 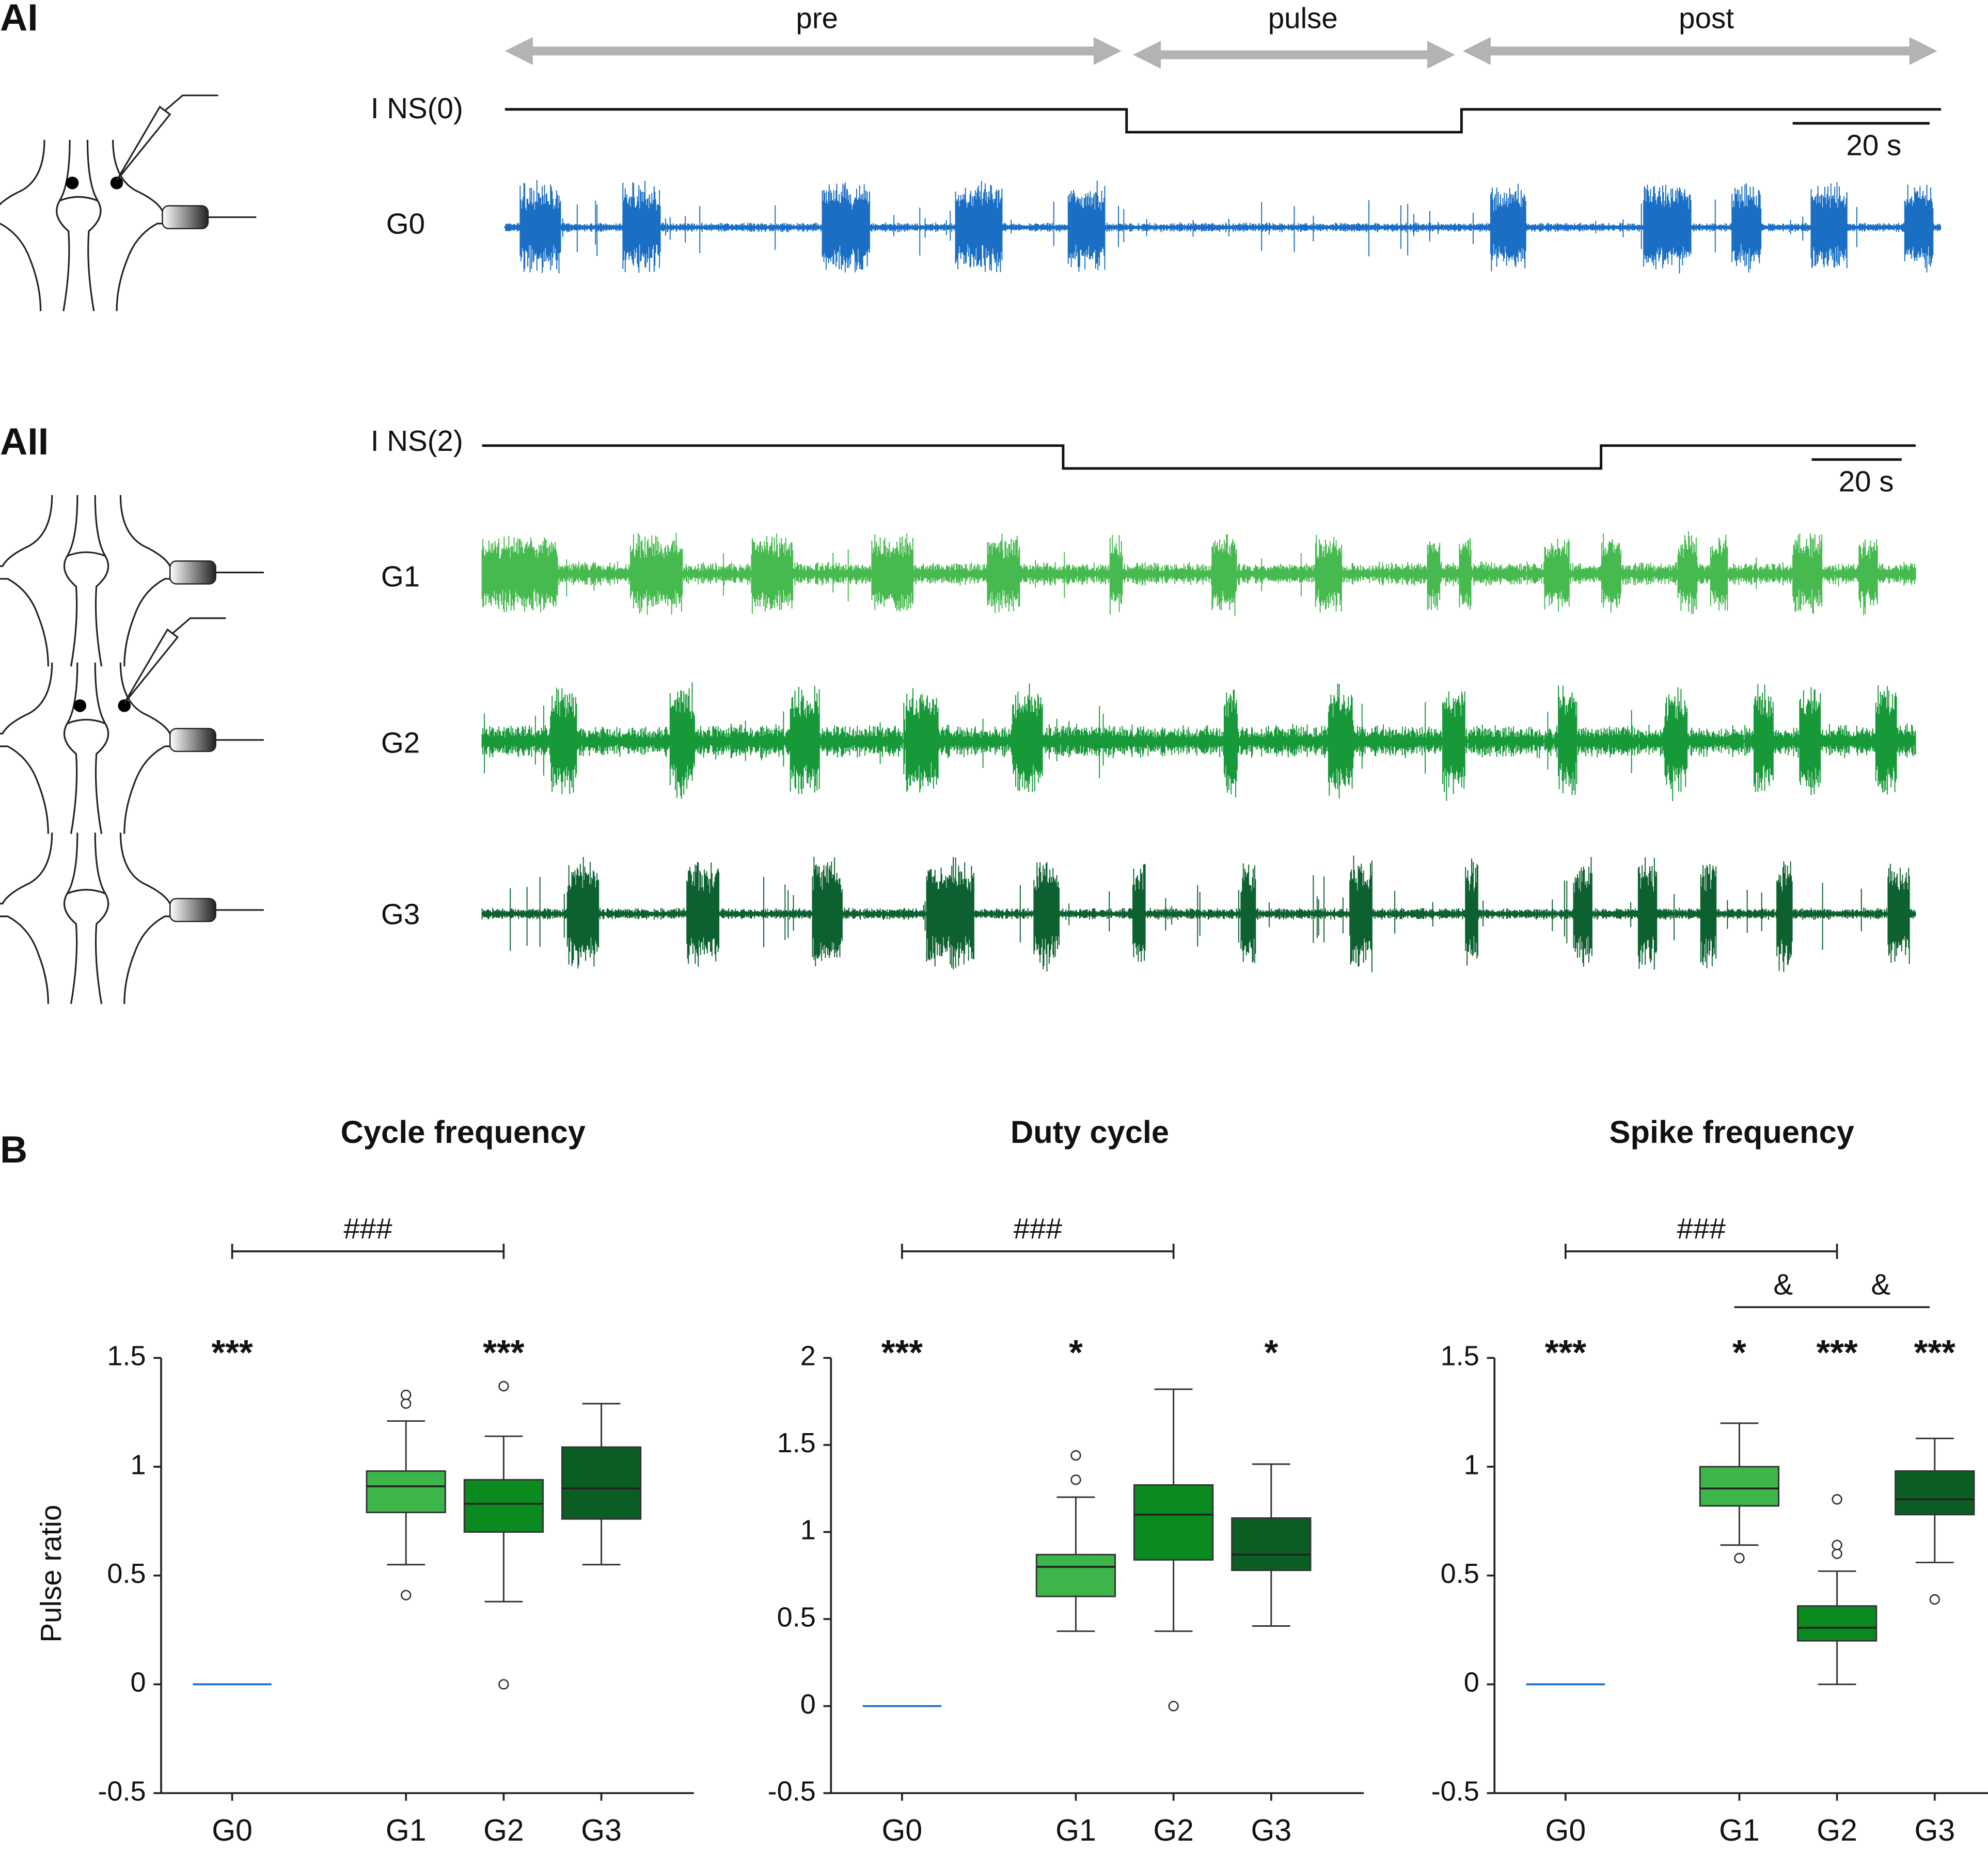 I want to click on trace-label: G3, so click(x=400, y=914).